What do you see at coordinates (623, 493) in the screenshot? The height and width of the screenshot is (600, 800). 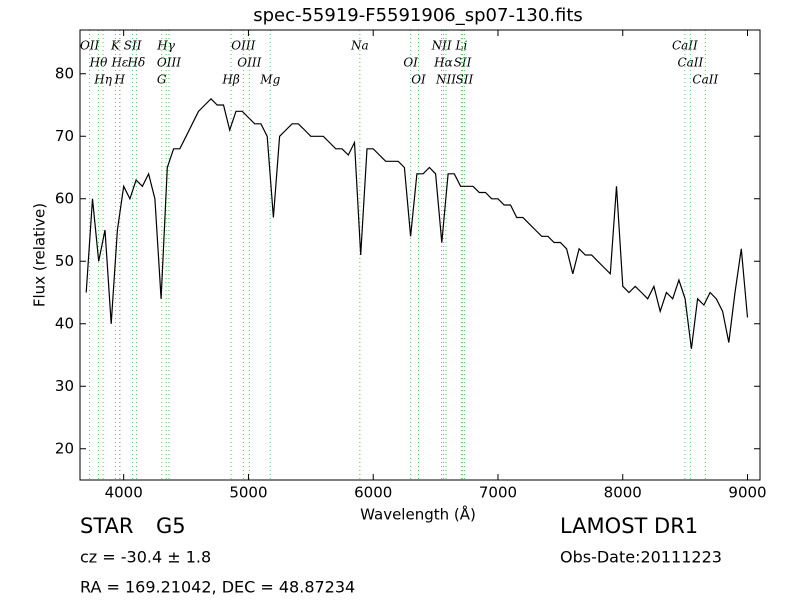 I see `x-tick-label: 8000` at bounding box center [623, 493].